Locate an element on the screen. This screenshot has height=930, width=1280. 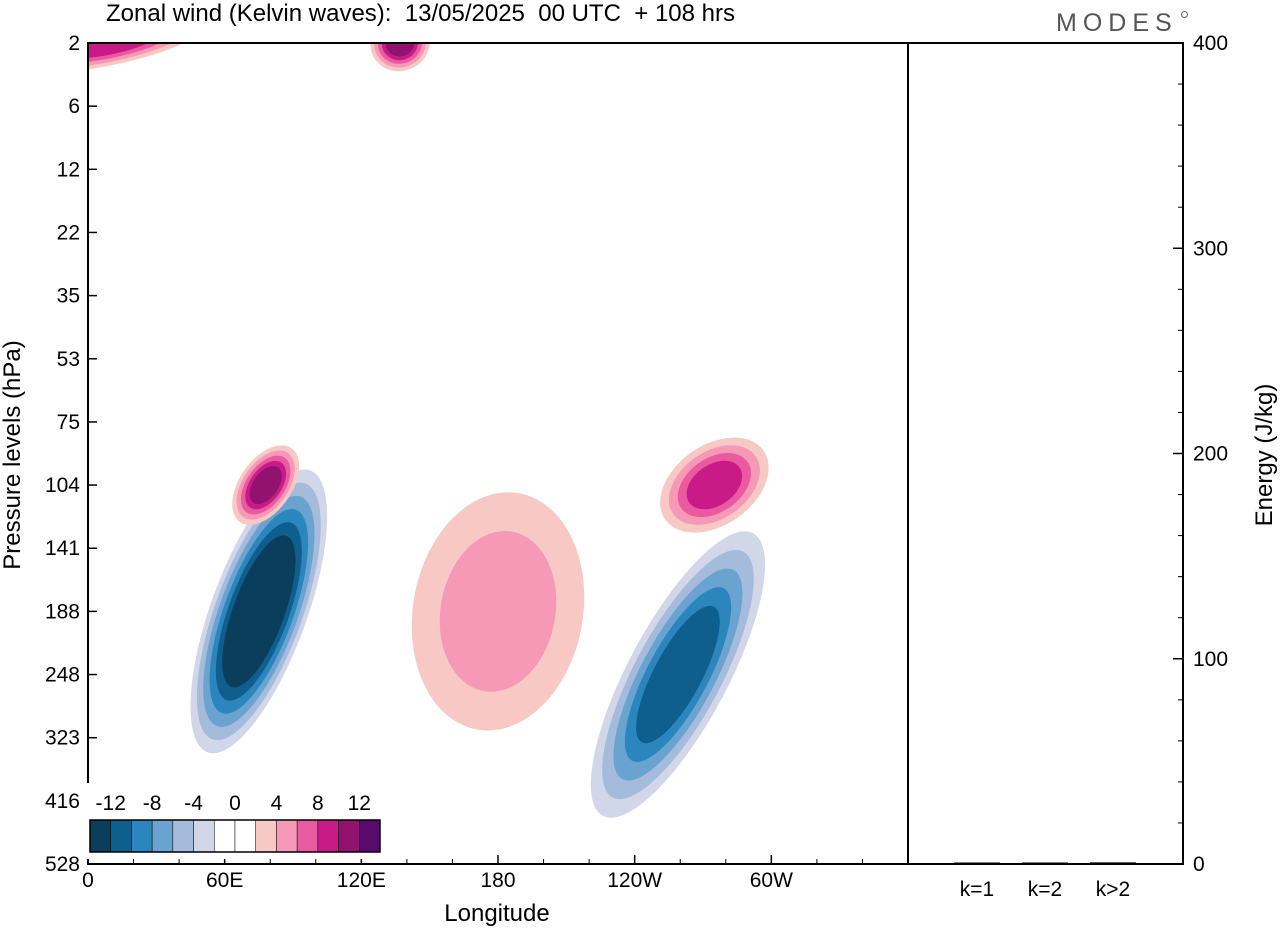
x-tick-label-2: 120E is located at coordinates (361, 880).